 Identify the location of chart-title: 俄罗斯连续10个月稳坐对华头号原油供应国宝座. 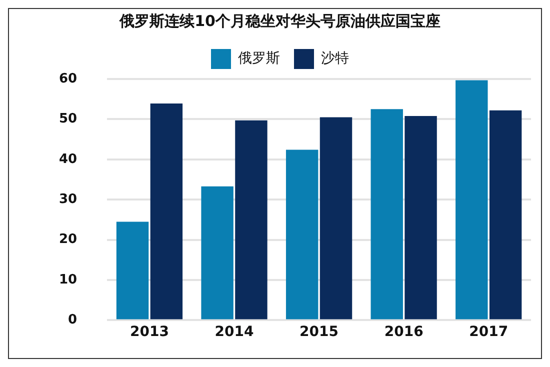
(279, 21).